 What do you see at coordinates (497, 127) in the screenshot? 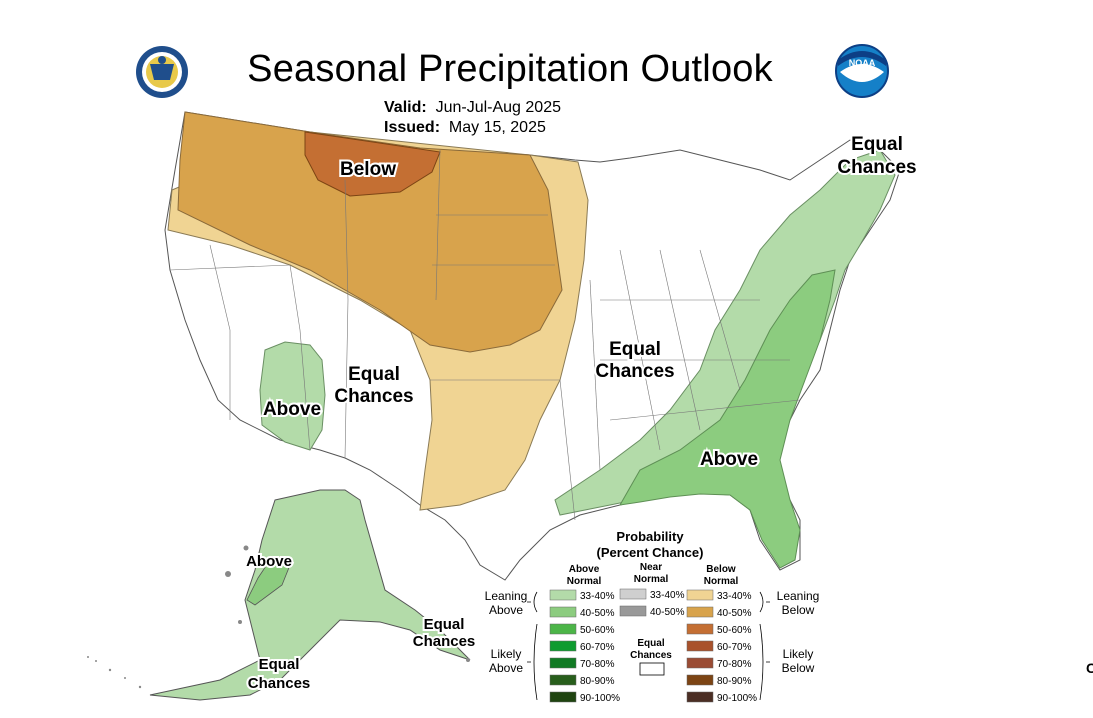
I see `issued-value: May 15, 2025` at bounding box center [497, 127].